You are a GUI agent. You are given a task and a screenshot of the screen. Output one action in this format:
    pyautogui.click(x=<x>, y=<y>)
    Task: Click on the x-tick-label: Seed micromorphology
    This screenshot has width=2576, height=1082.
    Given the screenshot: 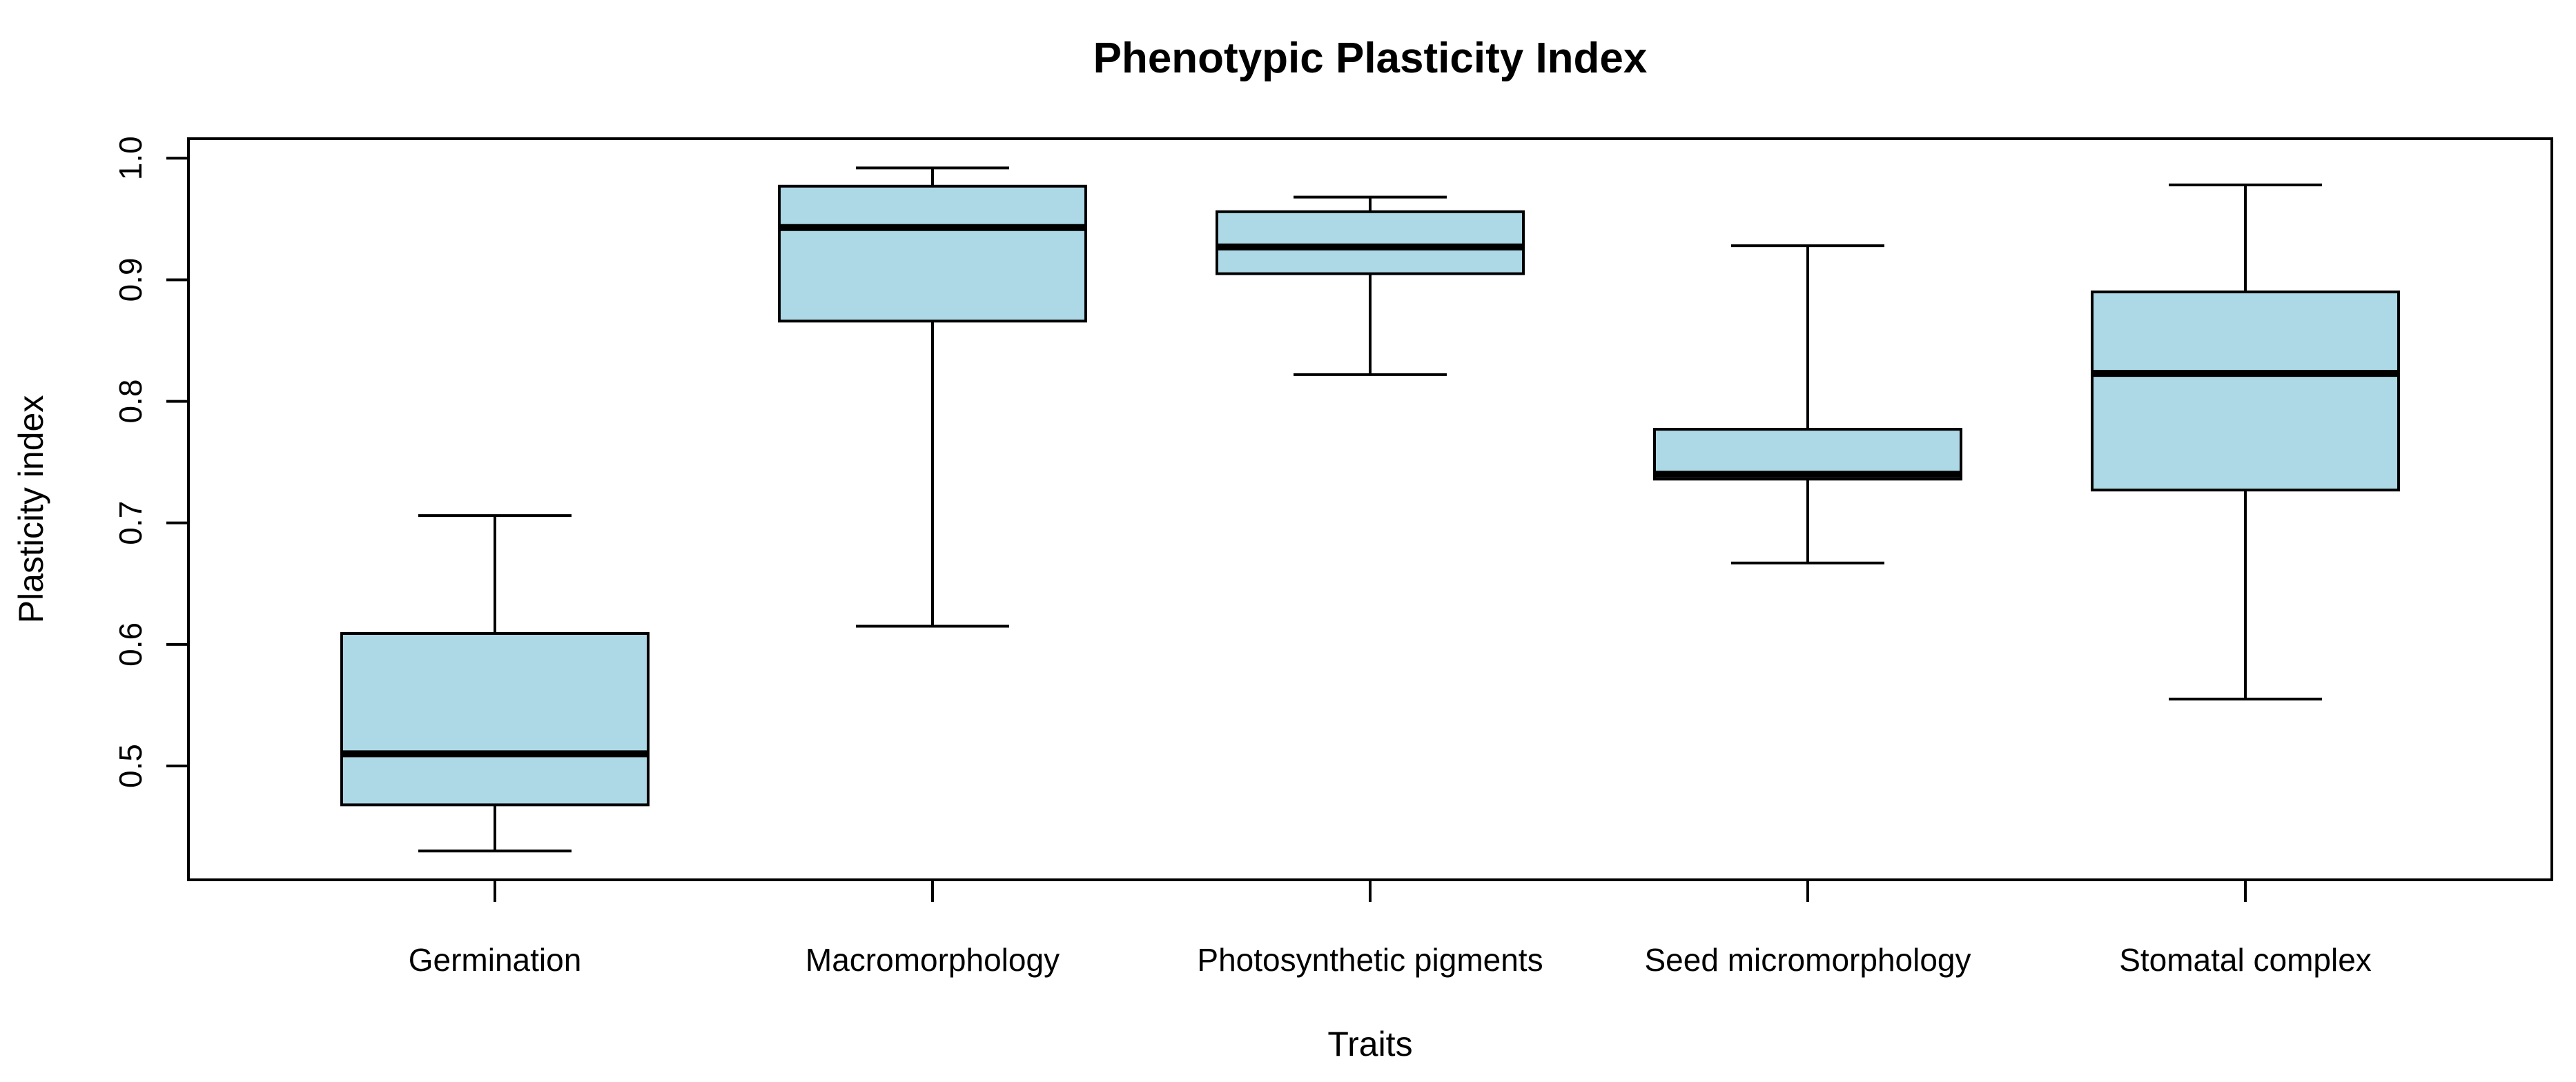 What is the action you would take?
    pyautogui.click(x=1807, y=960)
    